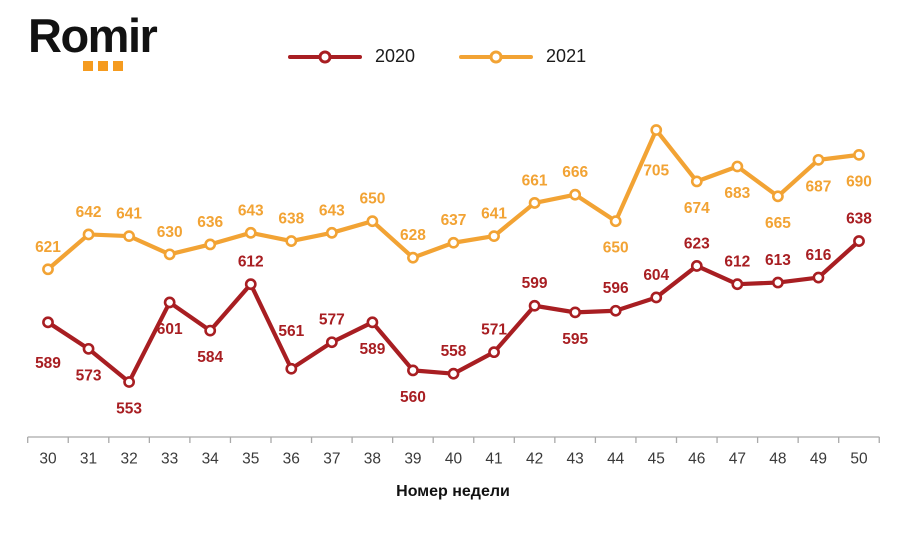 Image resolution: width=919 pixels, height=549 pixels. Describe the element at coordinates (454, 351) in the screenshot. I see `data-label-2020: 558` at that location.